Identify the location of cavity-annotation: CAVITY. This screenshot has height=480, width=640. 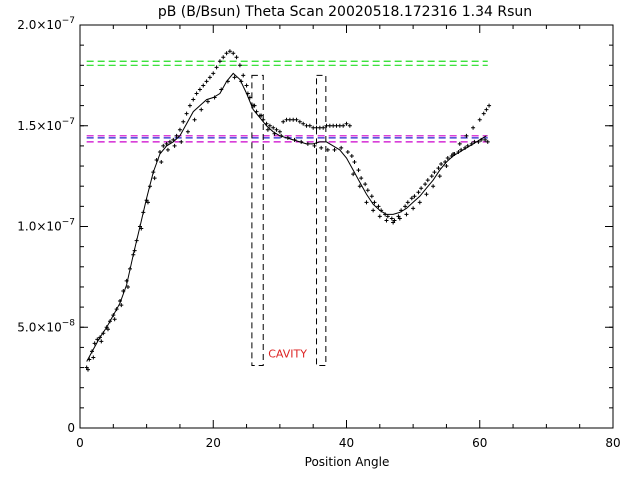
(287, 353).